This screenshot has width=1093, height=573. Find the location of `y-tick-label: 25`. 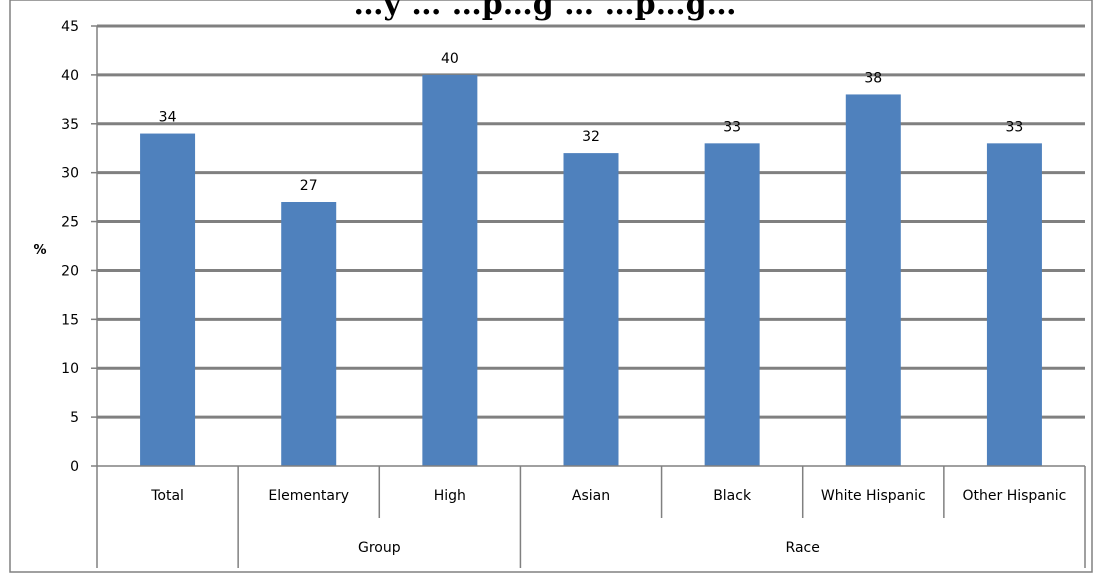

y-tick-label: 25 is located at coordinates (70, 223).